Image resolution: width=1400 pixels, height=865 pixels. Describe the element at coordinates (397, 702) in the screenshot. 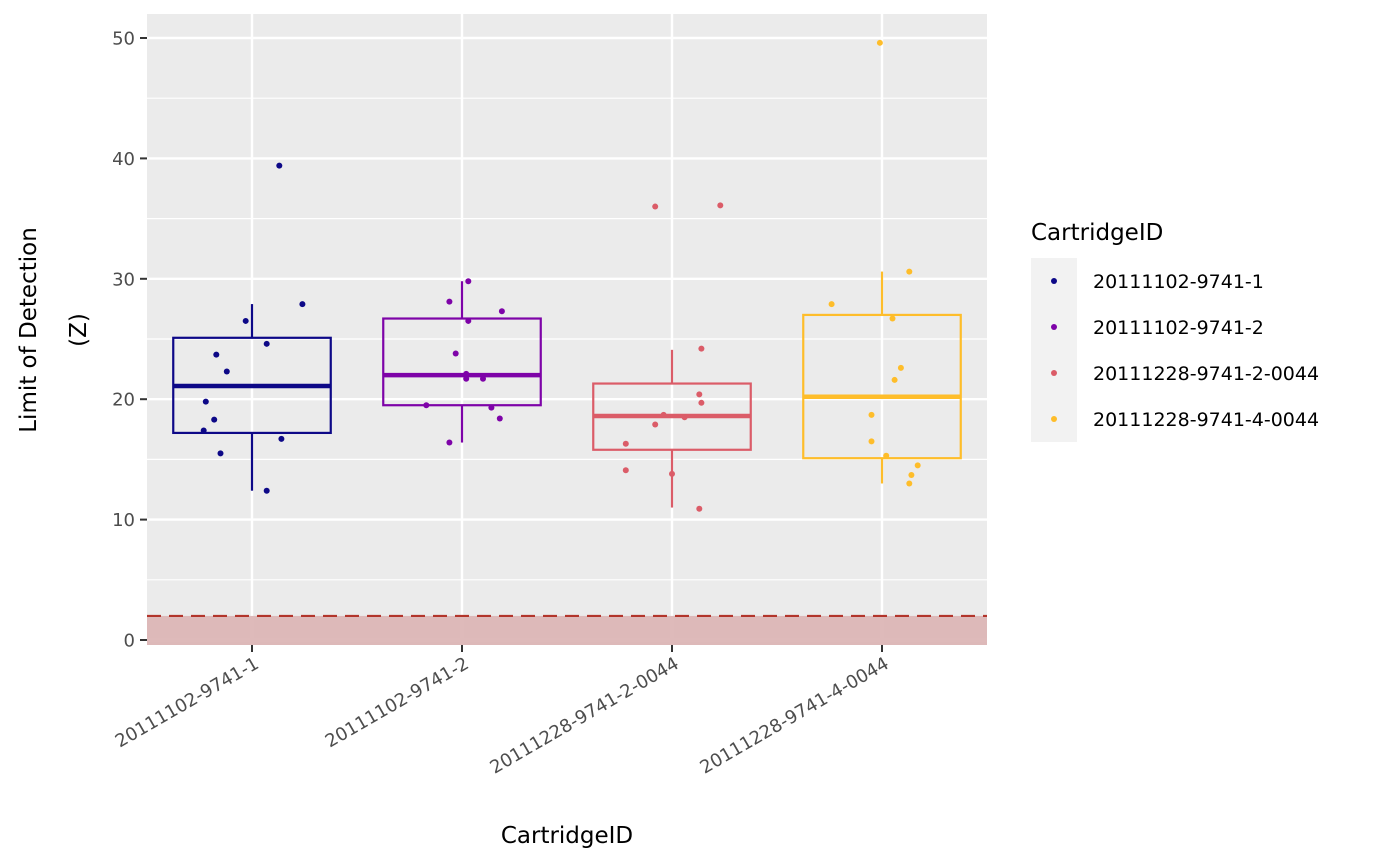

I see `x-tick-label: 20111102-9741-2` at that location.